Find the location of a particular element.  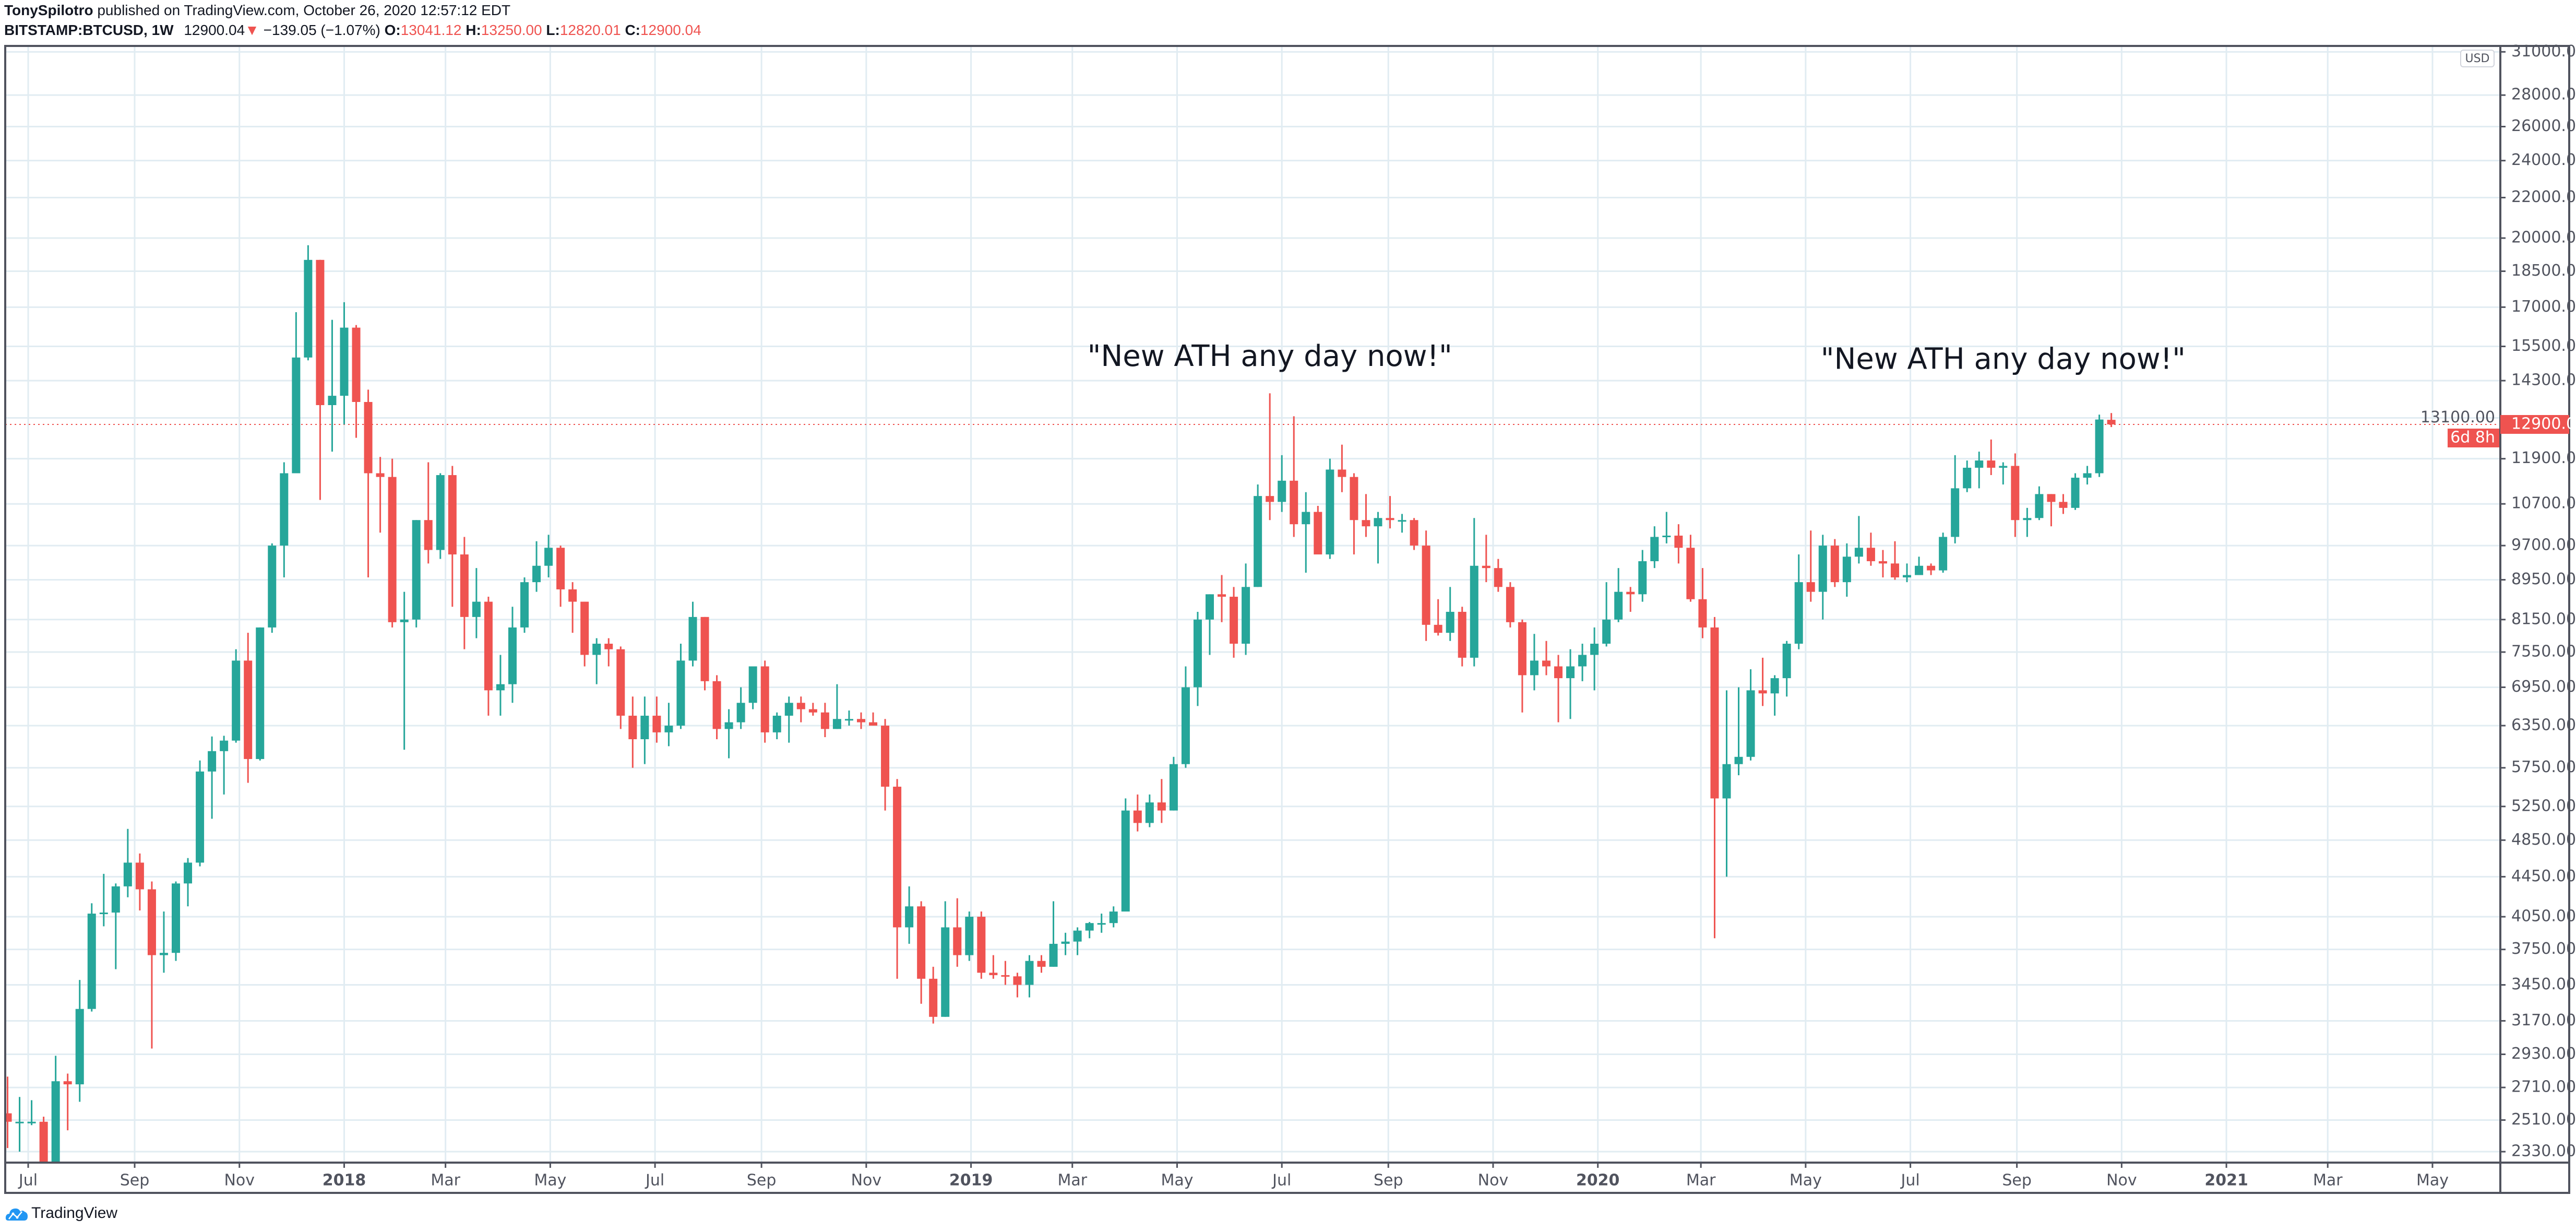

tradingview-logo: TradingView is located at coordinates (61, 1213).